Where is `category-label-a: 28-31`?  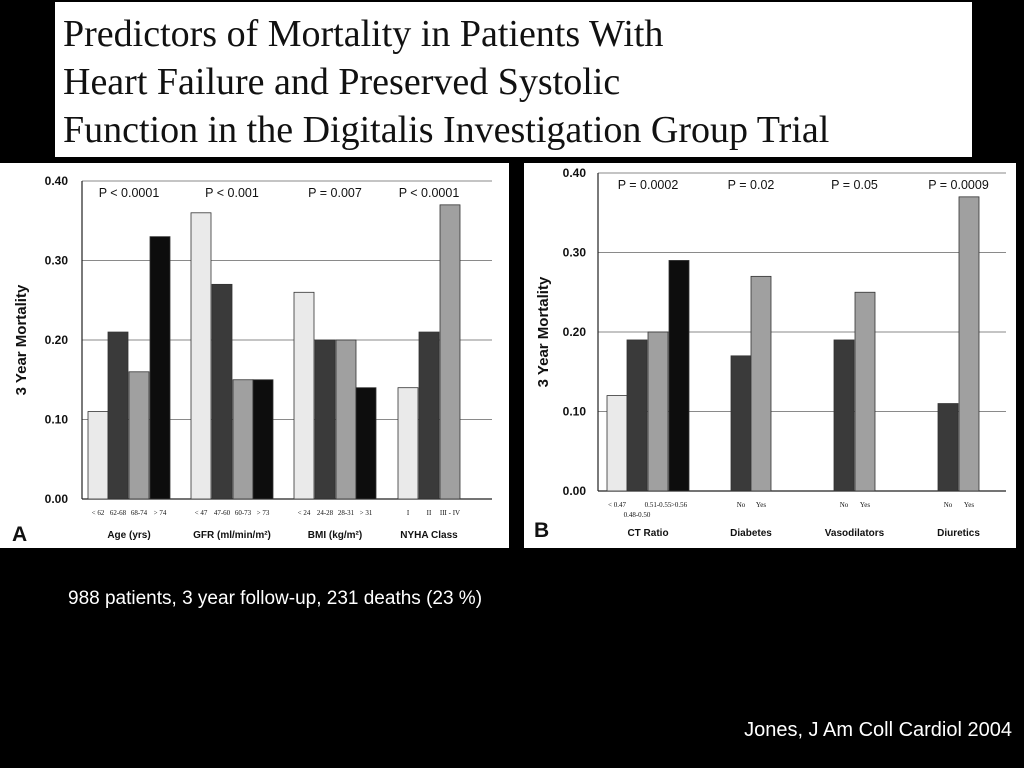
category-label-a: 28-31 is located at coordinates (346, 513).